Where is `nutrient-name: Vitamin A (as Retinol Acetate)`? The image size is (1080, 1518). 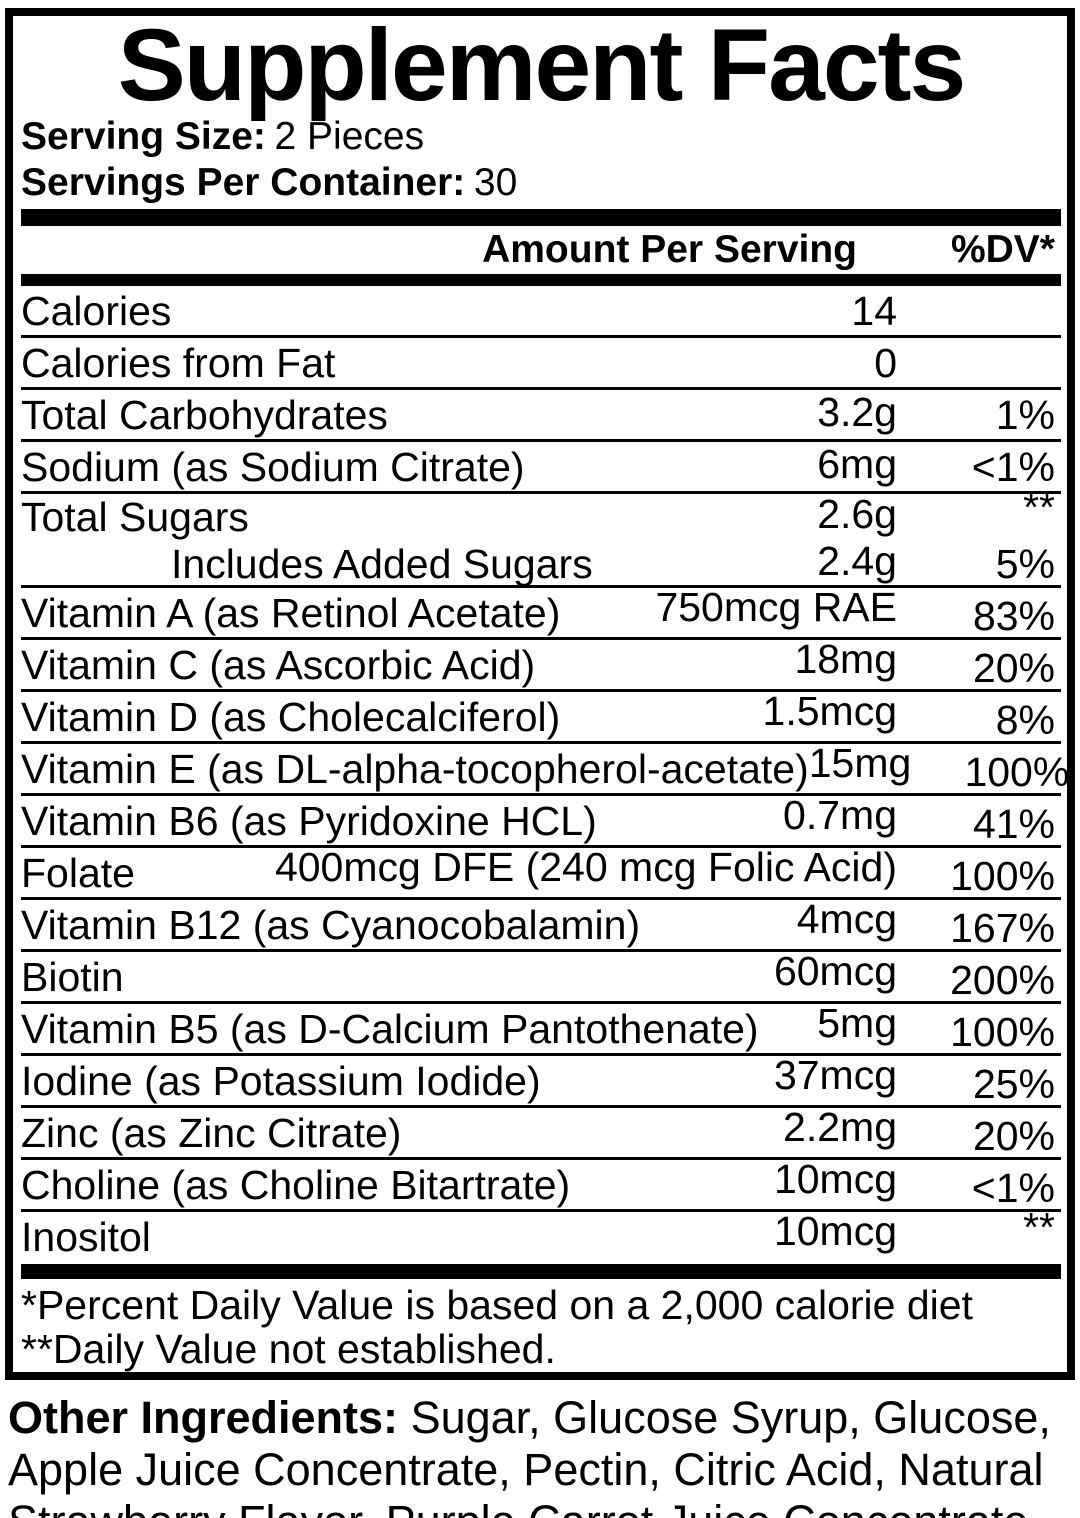 nutrient-name: Vitamin A (as Retinol Acetate) is located at coordinates (291, 613).